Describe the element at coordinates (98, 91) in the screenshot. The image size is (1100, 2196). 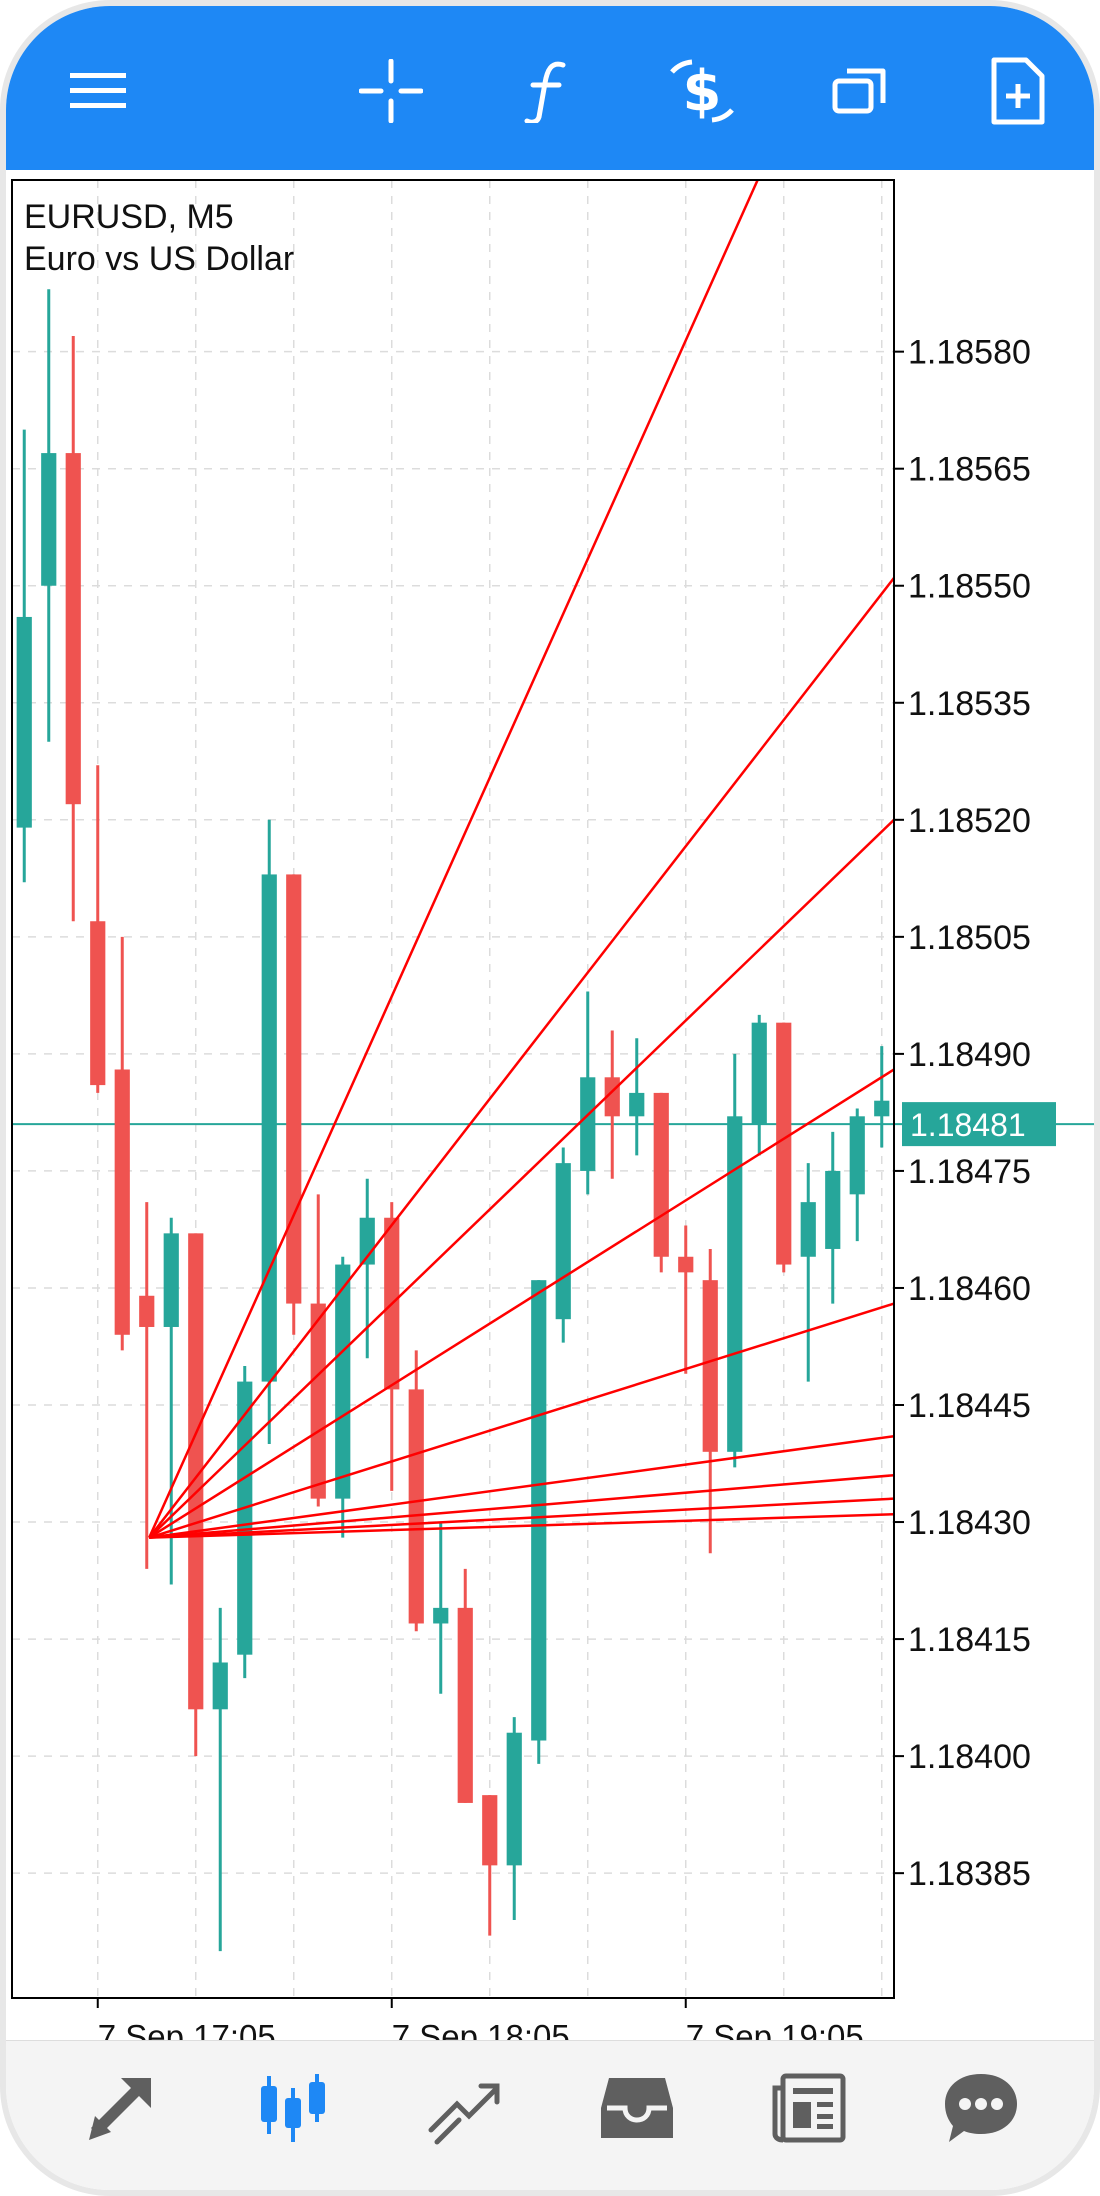
I see `menu-icon` at that location.